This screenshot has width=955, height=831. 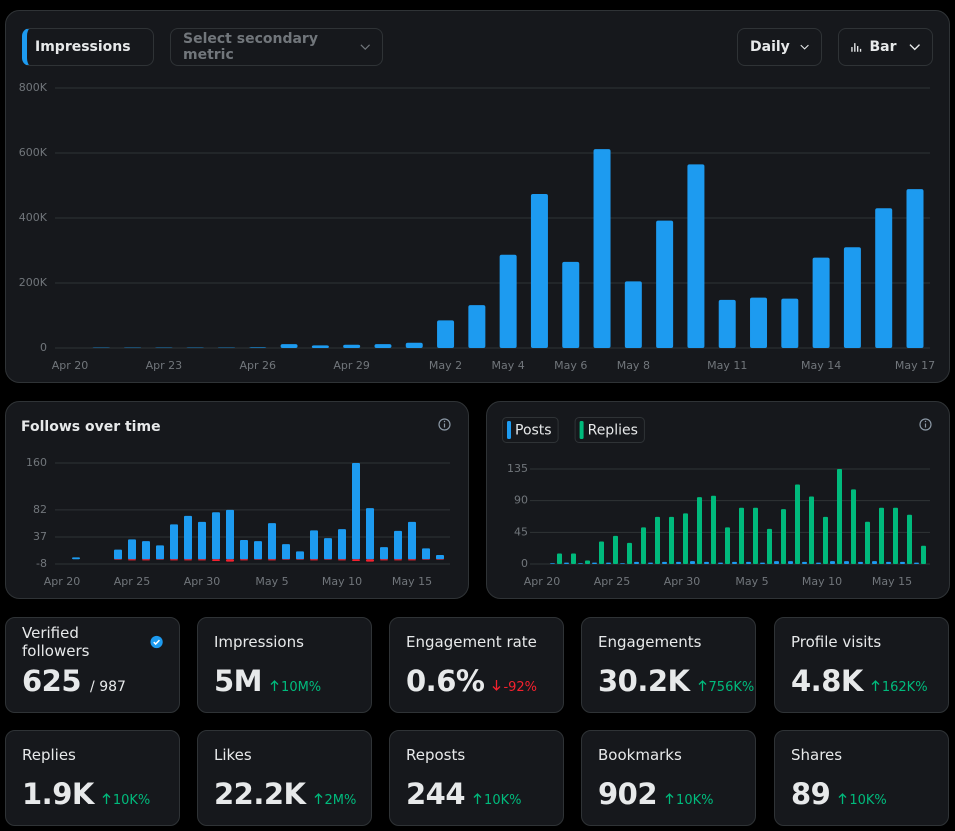 What do you see at coordinates (471, 642) in the screenshot?
I see `stat-label: Engagement rate` at bounding box center [471, 642].